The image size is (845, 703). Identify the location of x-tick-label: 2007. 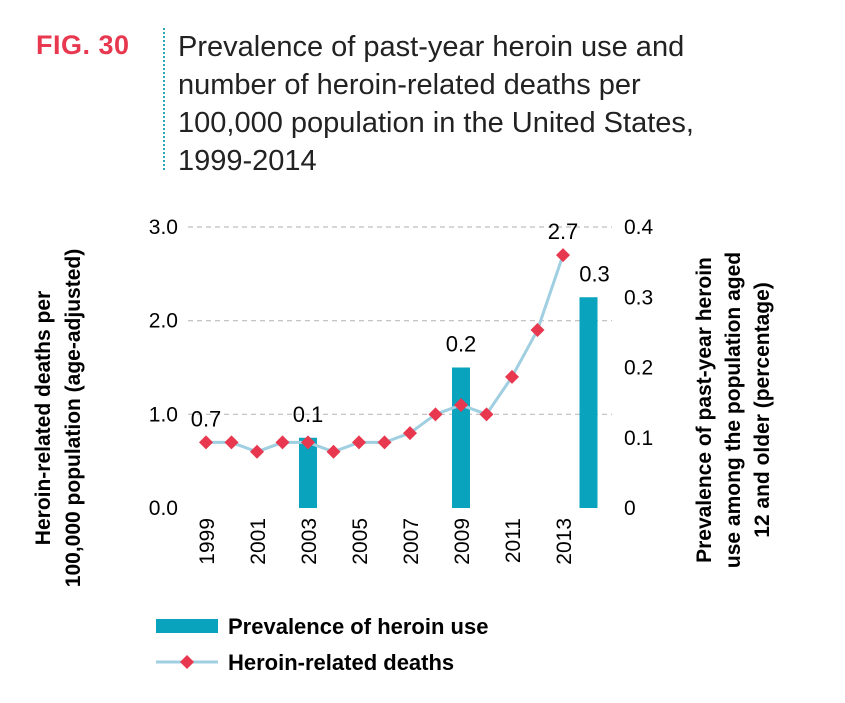
(411, 541).